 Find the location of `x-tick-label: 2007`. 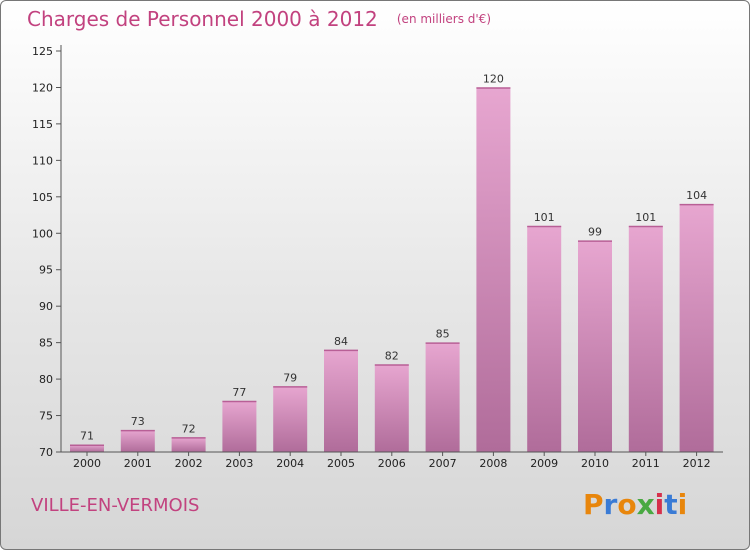

x-tick-label: 2007 is located at coordinates (443, 463).